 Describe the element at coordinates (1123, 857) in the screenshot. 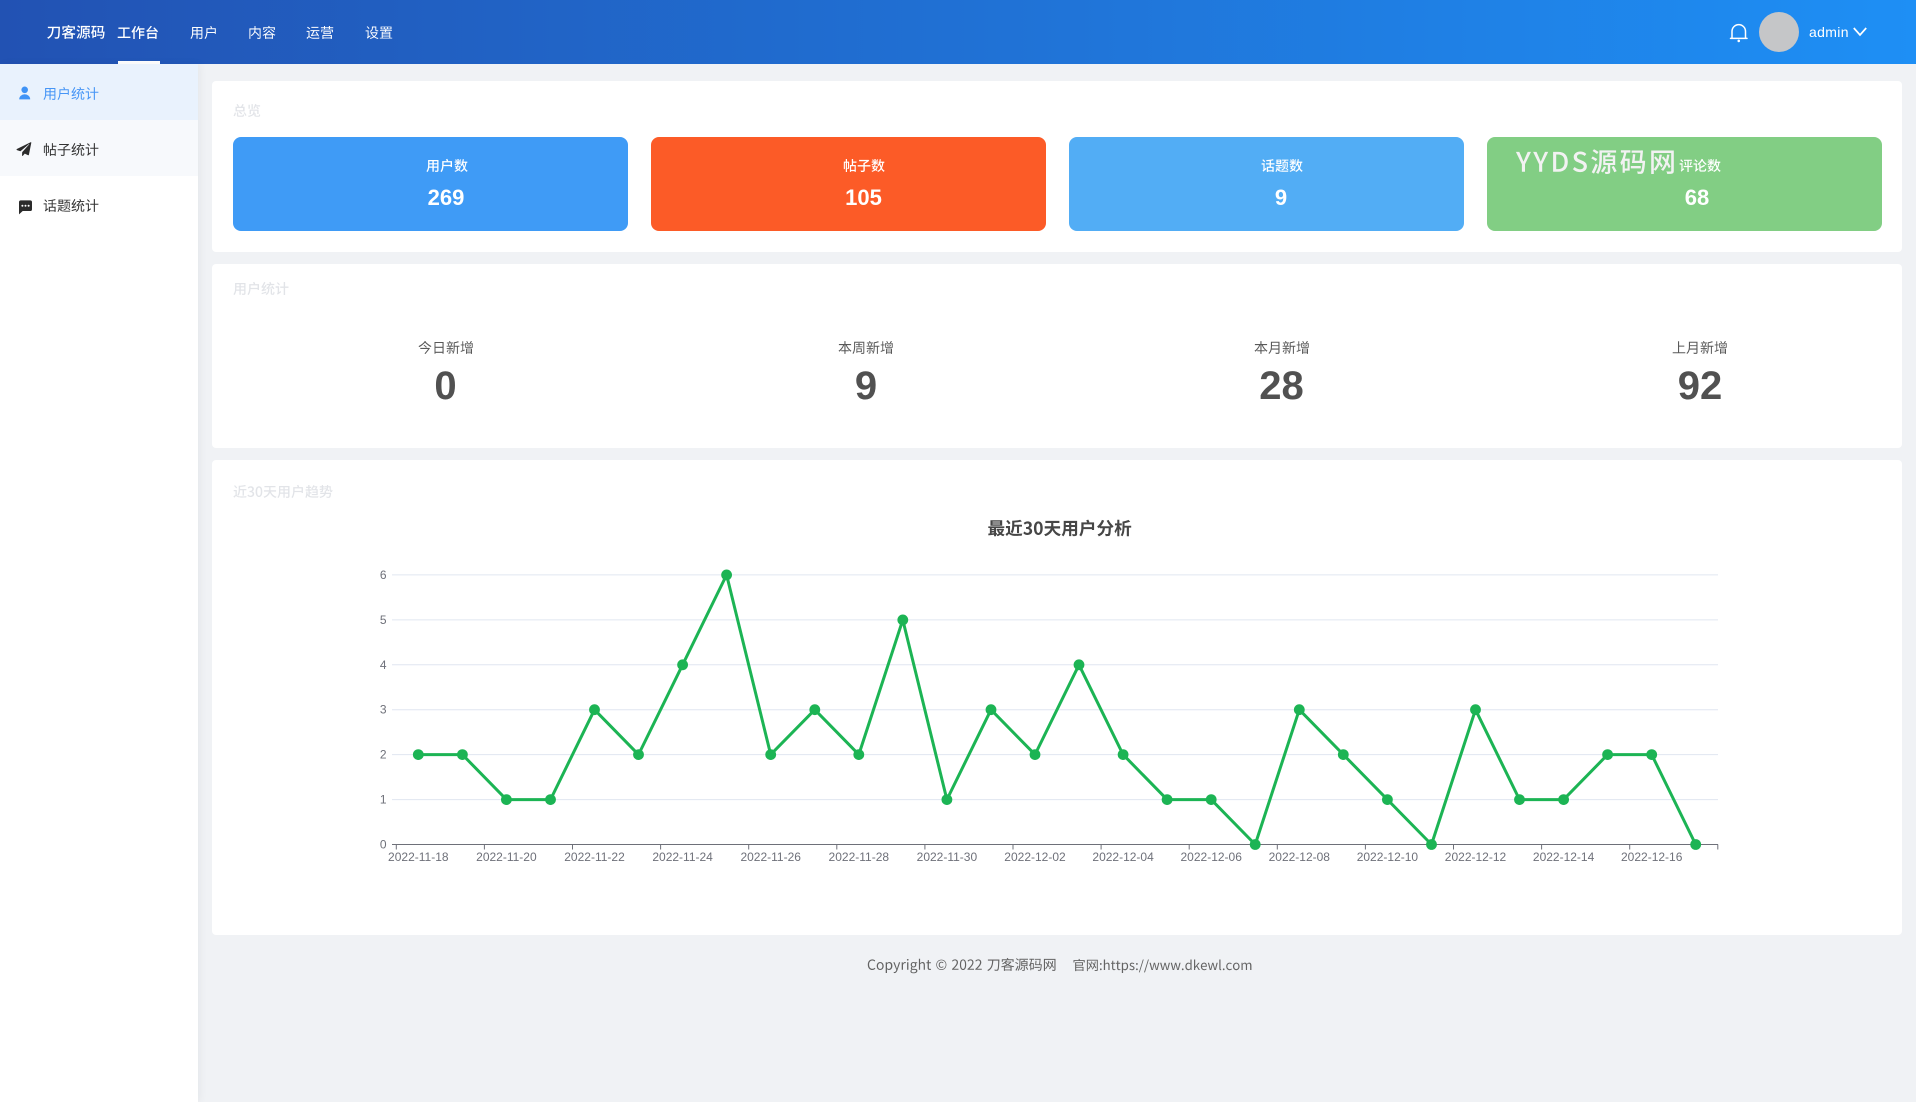

I see `svg-text: 2022-12-04` at that location.